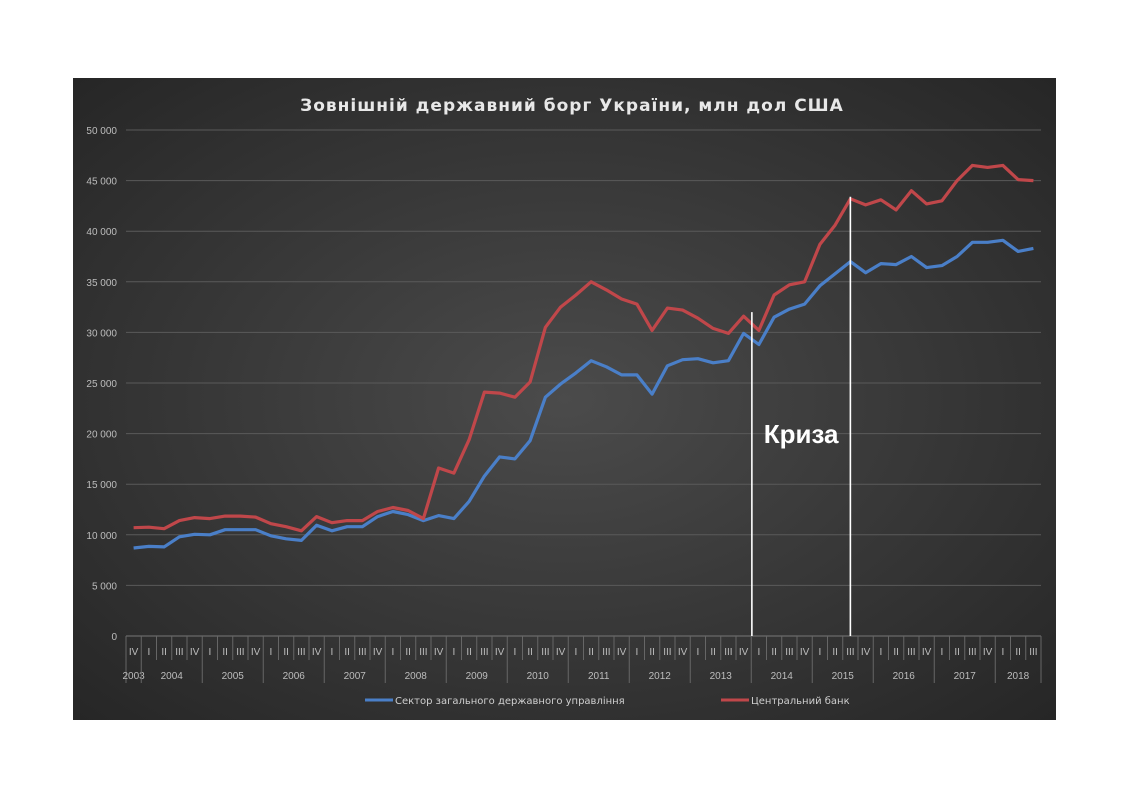  What do you see at coordinates (101, 182) in the screenshot?
I see `y-tick-label: 45 000` at bounding box center [101, 182].